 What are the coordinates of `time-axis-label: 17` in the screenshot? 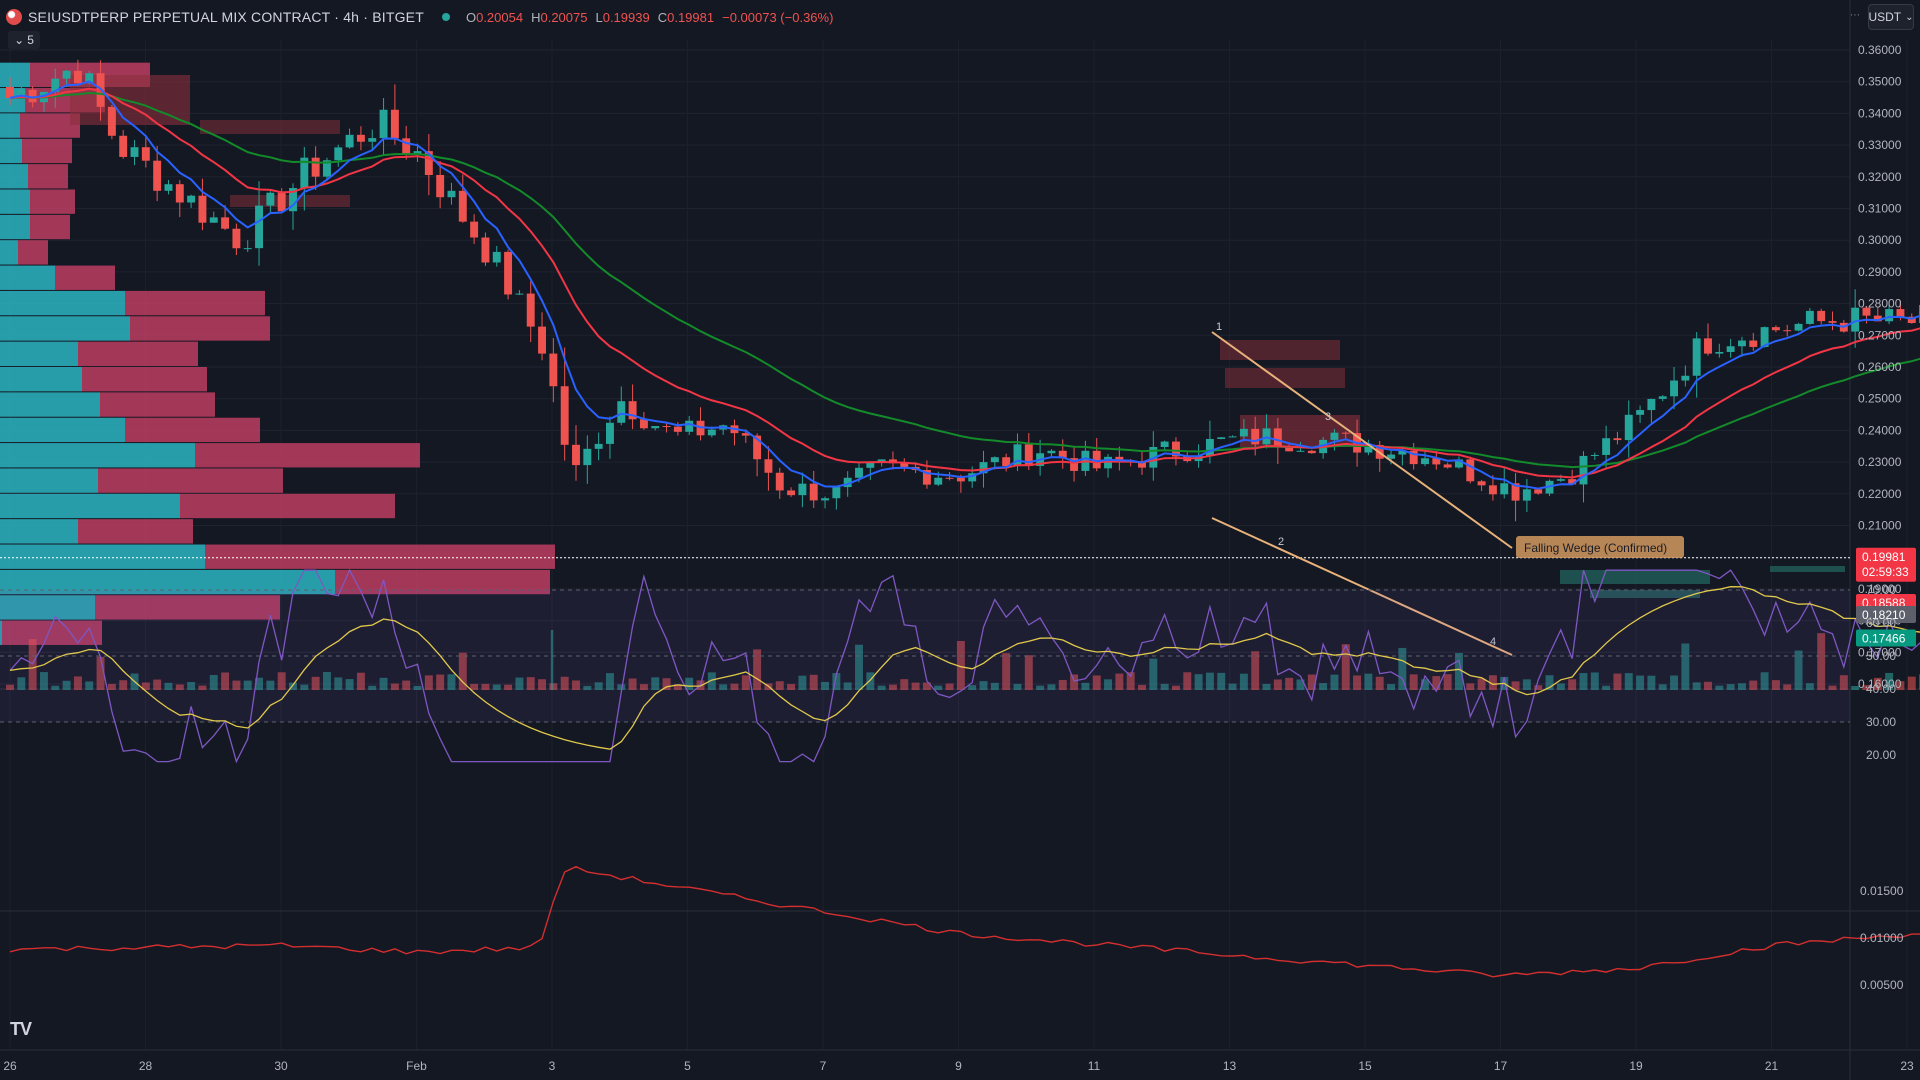 It's located at (1501, 1066).